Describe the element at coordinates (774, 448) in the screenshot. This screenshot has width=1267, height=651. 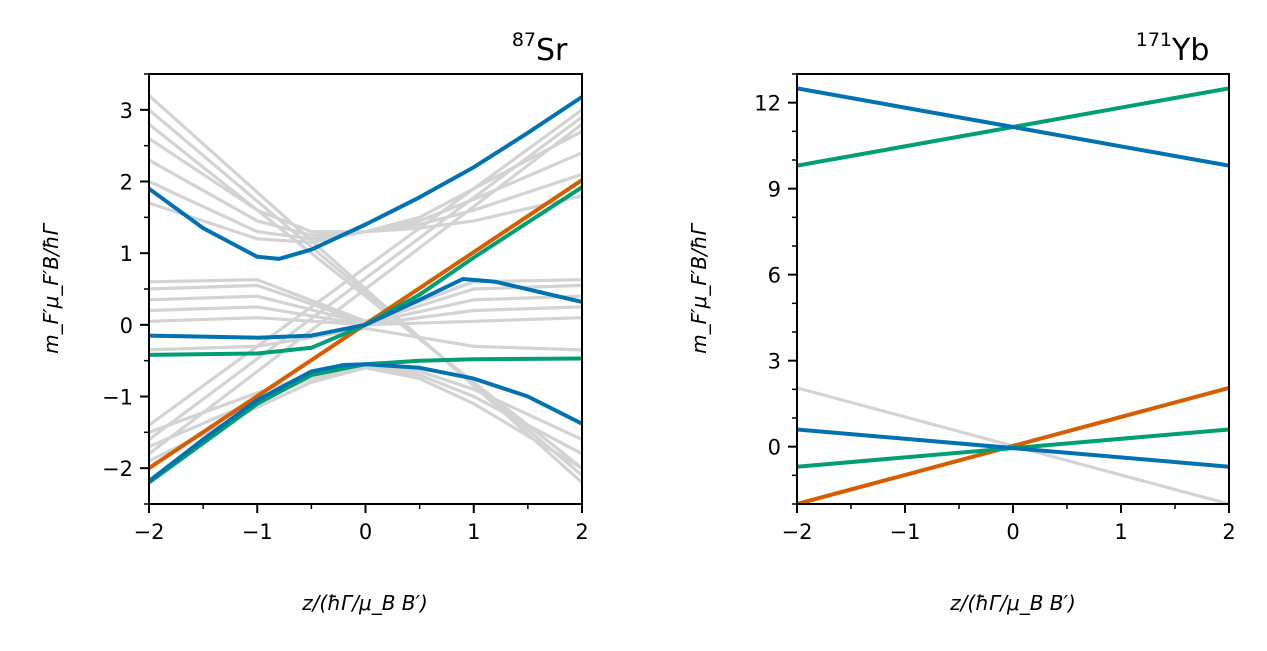
I see `yb-y-tick-label: 0` at that location.